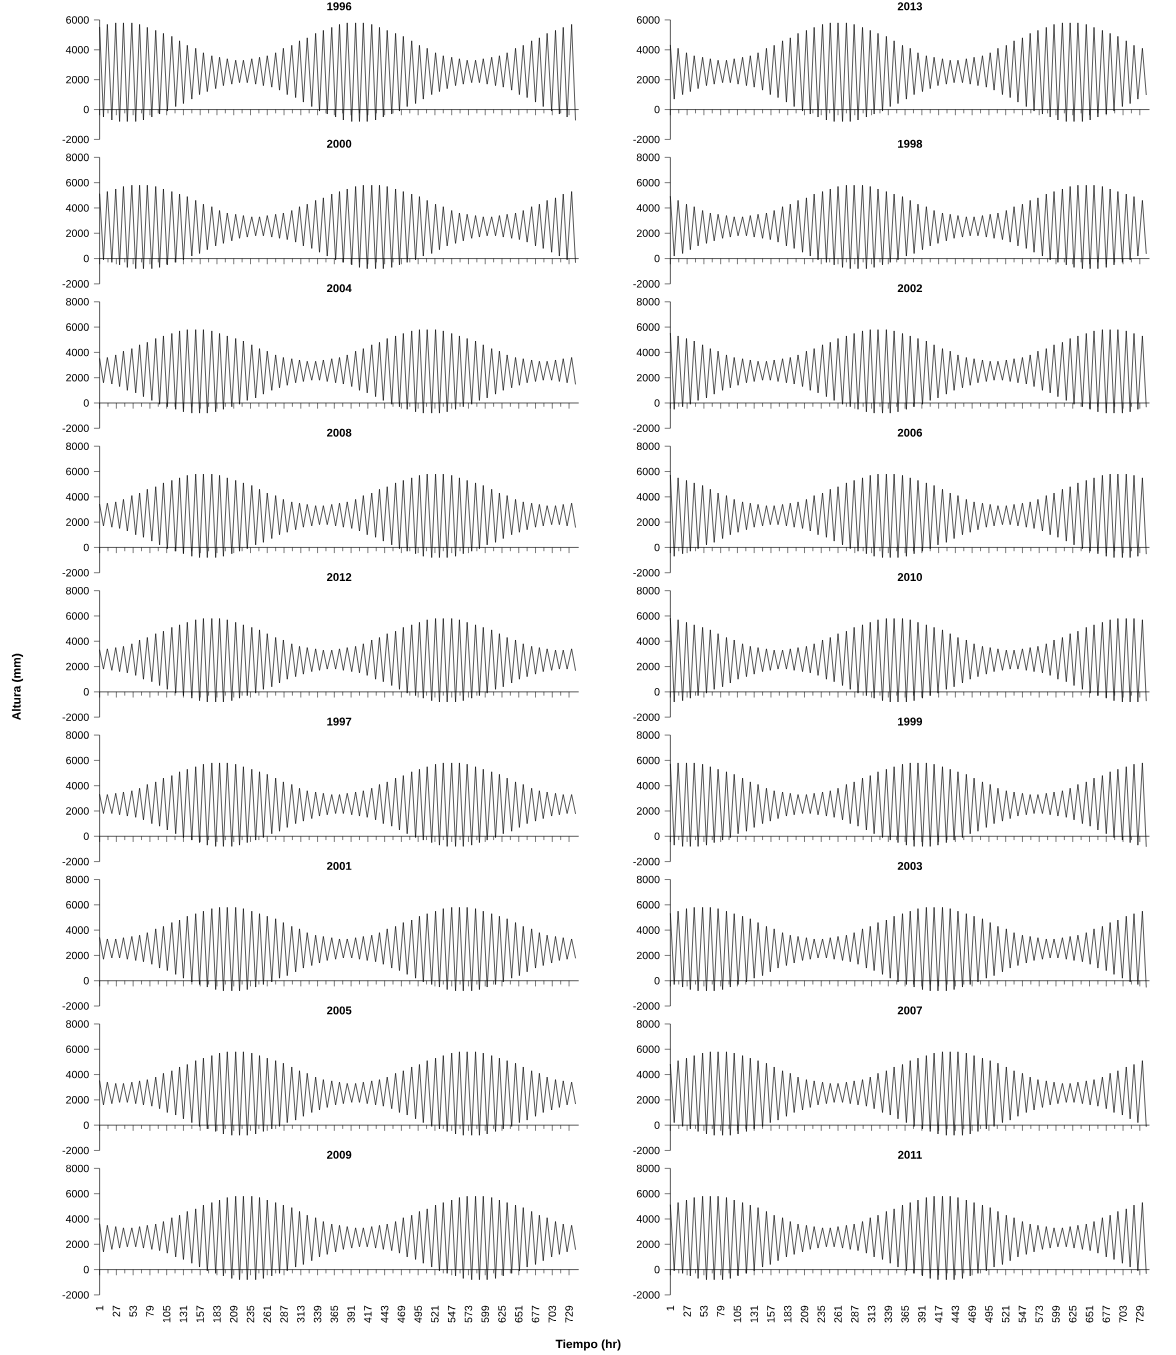 This screenshot has width=1176, height=1355. Describe the element at coordinates (1139, 1314) in the screenshot. I see `x-tick-label: 729` at that location.